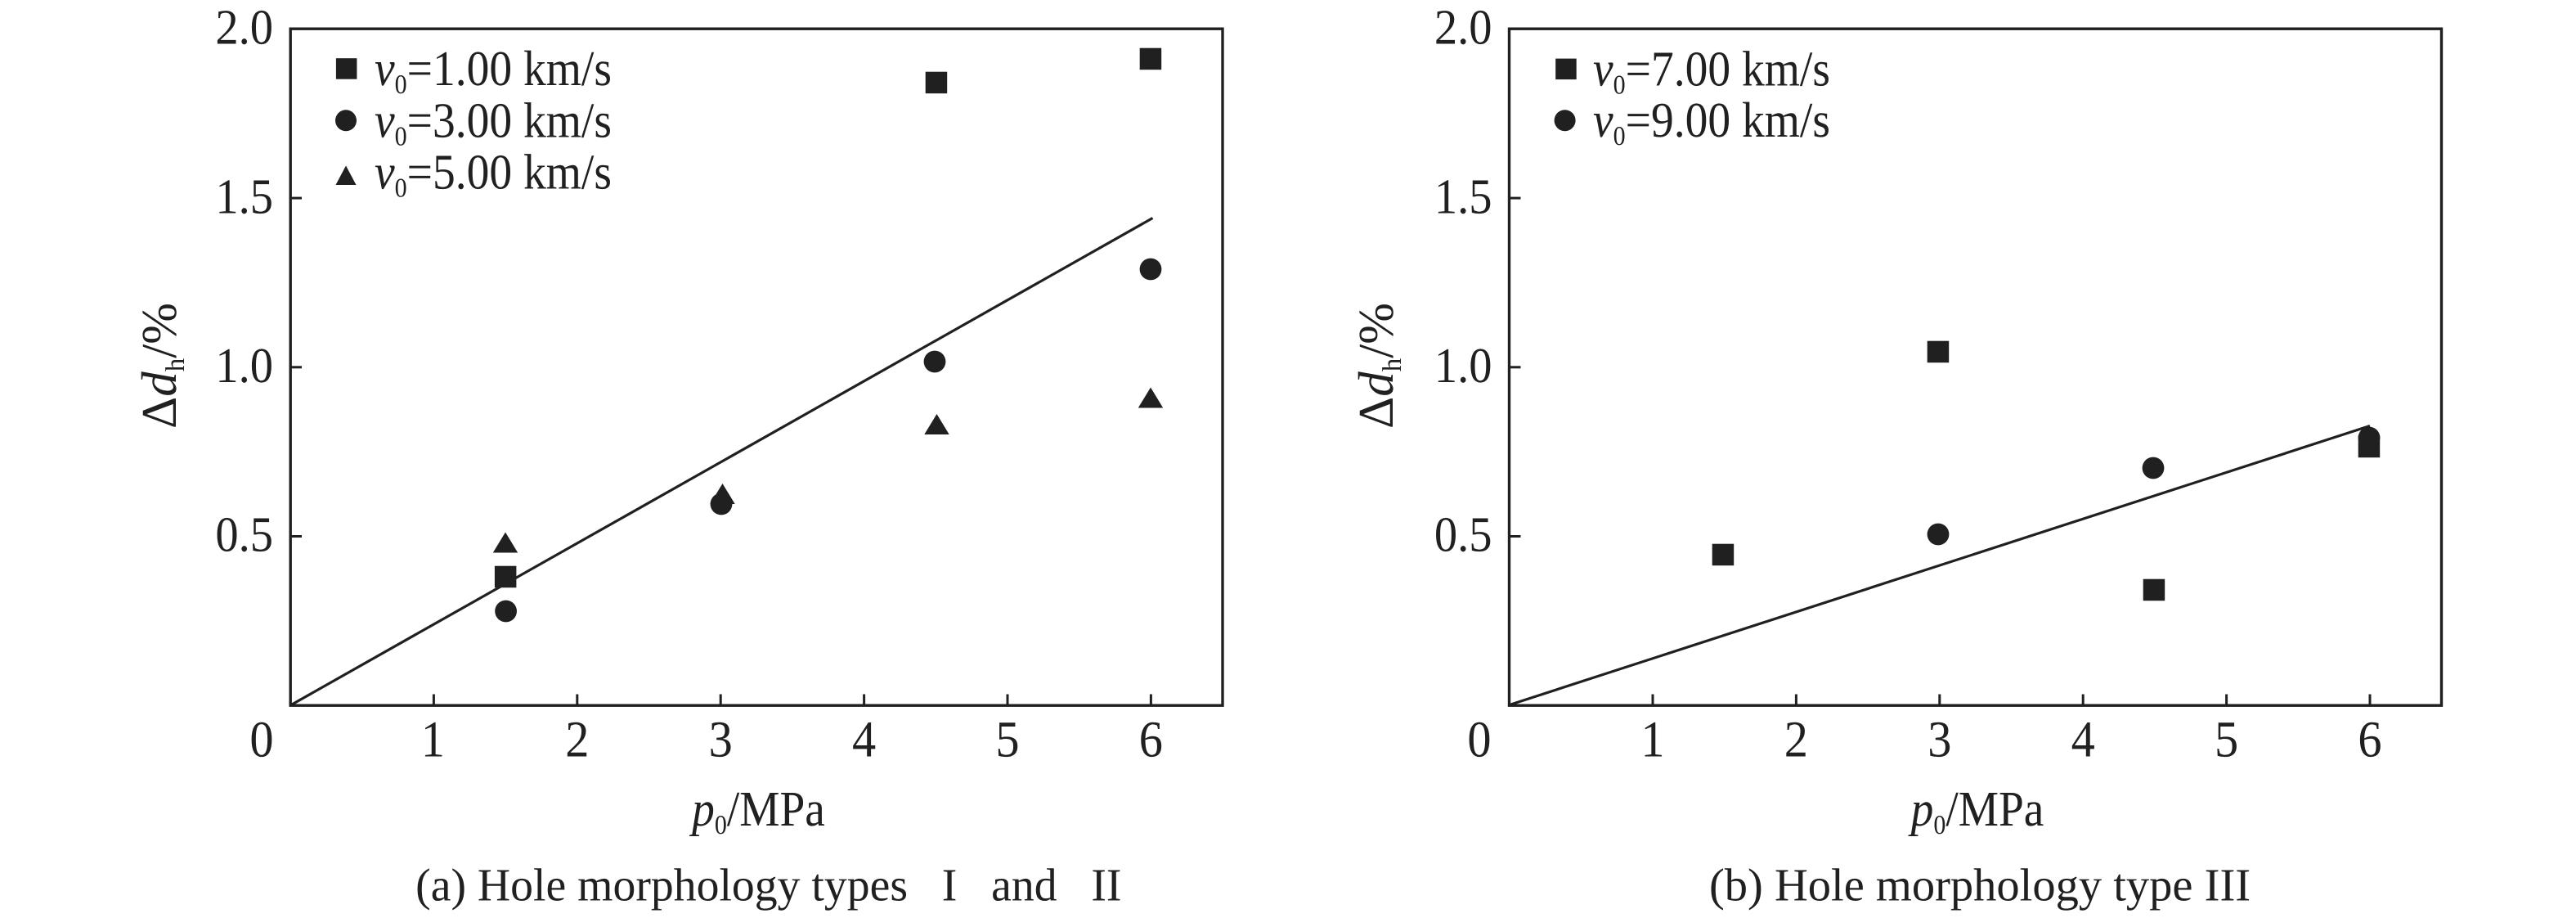 The image size is (2576, 918). I want to click on svg-text: (b) Hole morphology type III, so click(1980, 886).